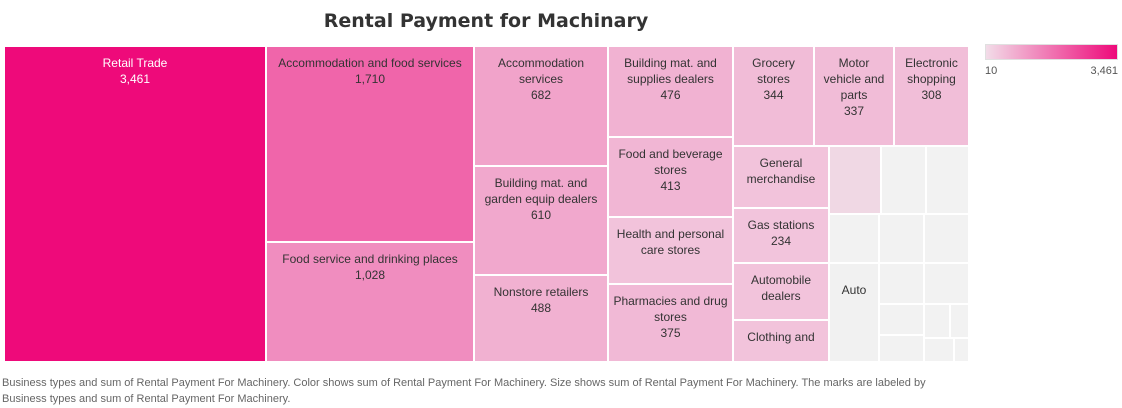 The width and height of the screenshot is (1122, 408). I want to click on treemap-cell: Pharmacies and drug stores 375, so click(670, 323).